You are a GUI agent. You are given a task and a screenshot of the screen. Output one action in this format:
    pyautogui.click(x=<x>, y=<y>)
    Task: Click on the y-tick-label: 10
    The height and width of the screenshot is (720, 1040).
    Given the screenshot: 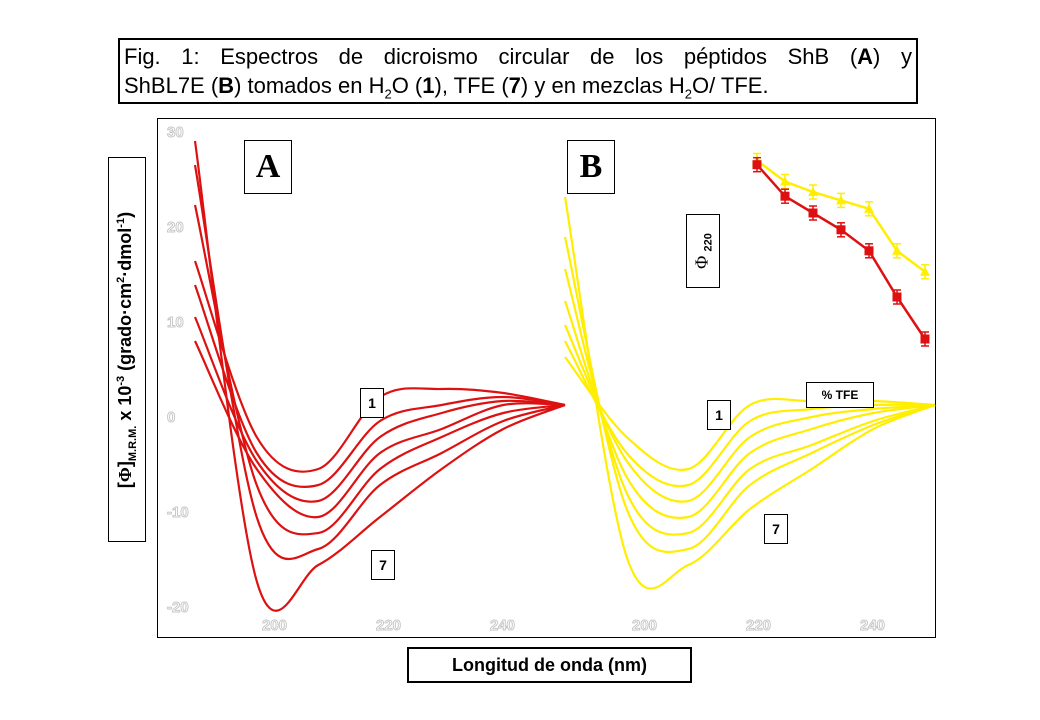 What is the action you would take?
    pyautogui.click(x=175, y=322)
    